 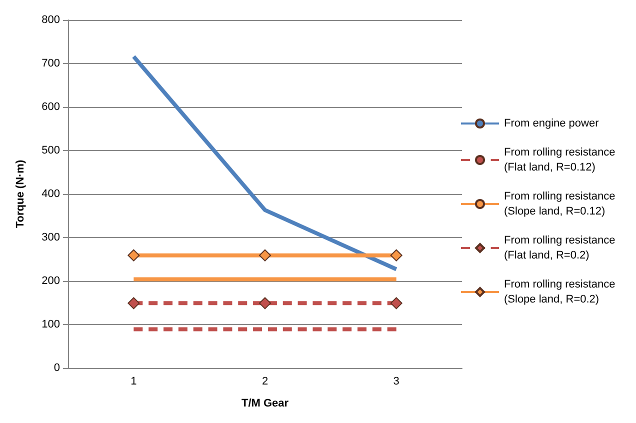 I want to click on y-tick-label: 600, so click(x=51, y=107).